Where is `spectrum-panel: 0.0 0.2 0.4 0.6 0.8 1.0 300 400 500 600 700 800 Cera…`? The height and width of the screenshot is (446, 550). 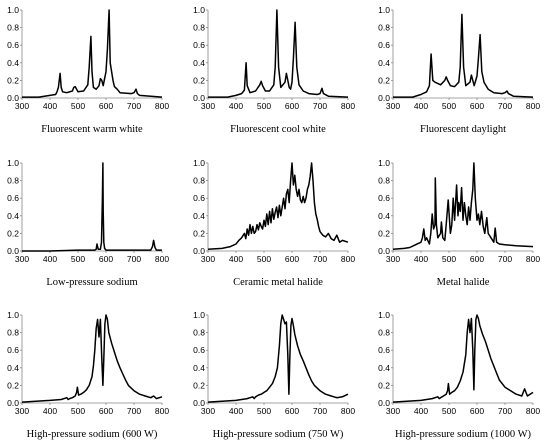 spectrum-panel: 0.0 0.2 0.4 0.6 0.8 1.0 300 400 500 600 700 800 Cera… is located at coordinates (274, 223).